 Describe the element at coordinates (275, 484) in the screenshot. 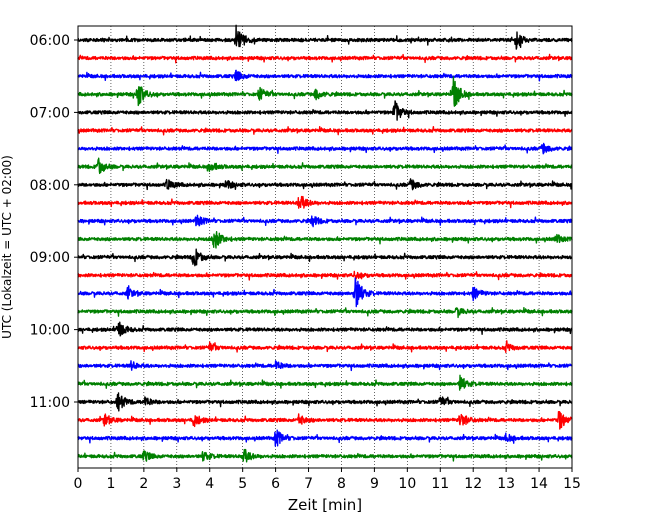

I see `x-tick-label: 6` at that location.